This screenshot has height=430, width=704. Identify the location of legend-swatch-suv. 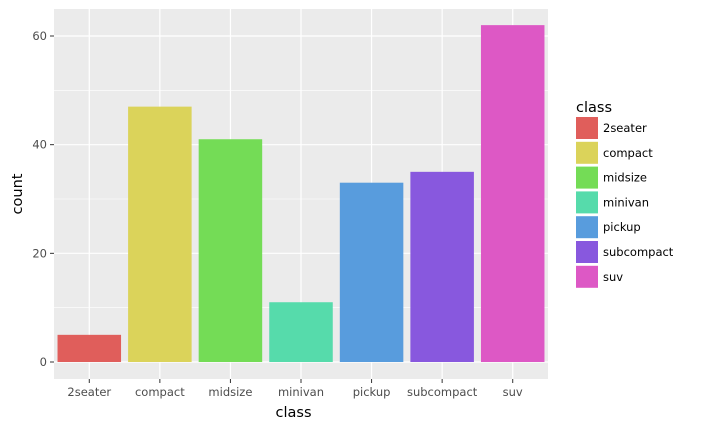
(587, 276).